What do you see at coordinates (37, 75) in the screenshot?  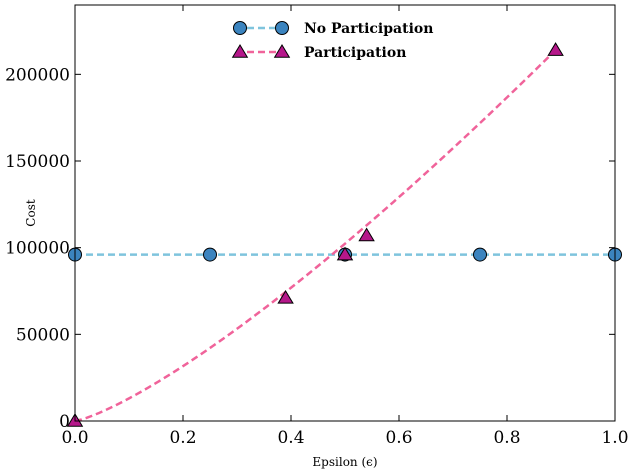 I see `y-tick-label: 200000` at bounding box center [37, 75].